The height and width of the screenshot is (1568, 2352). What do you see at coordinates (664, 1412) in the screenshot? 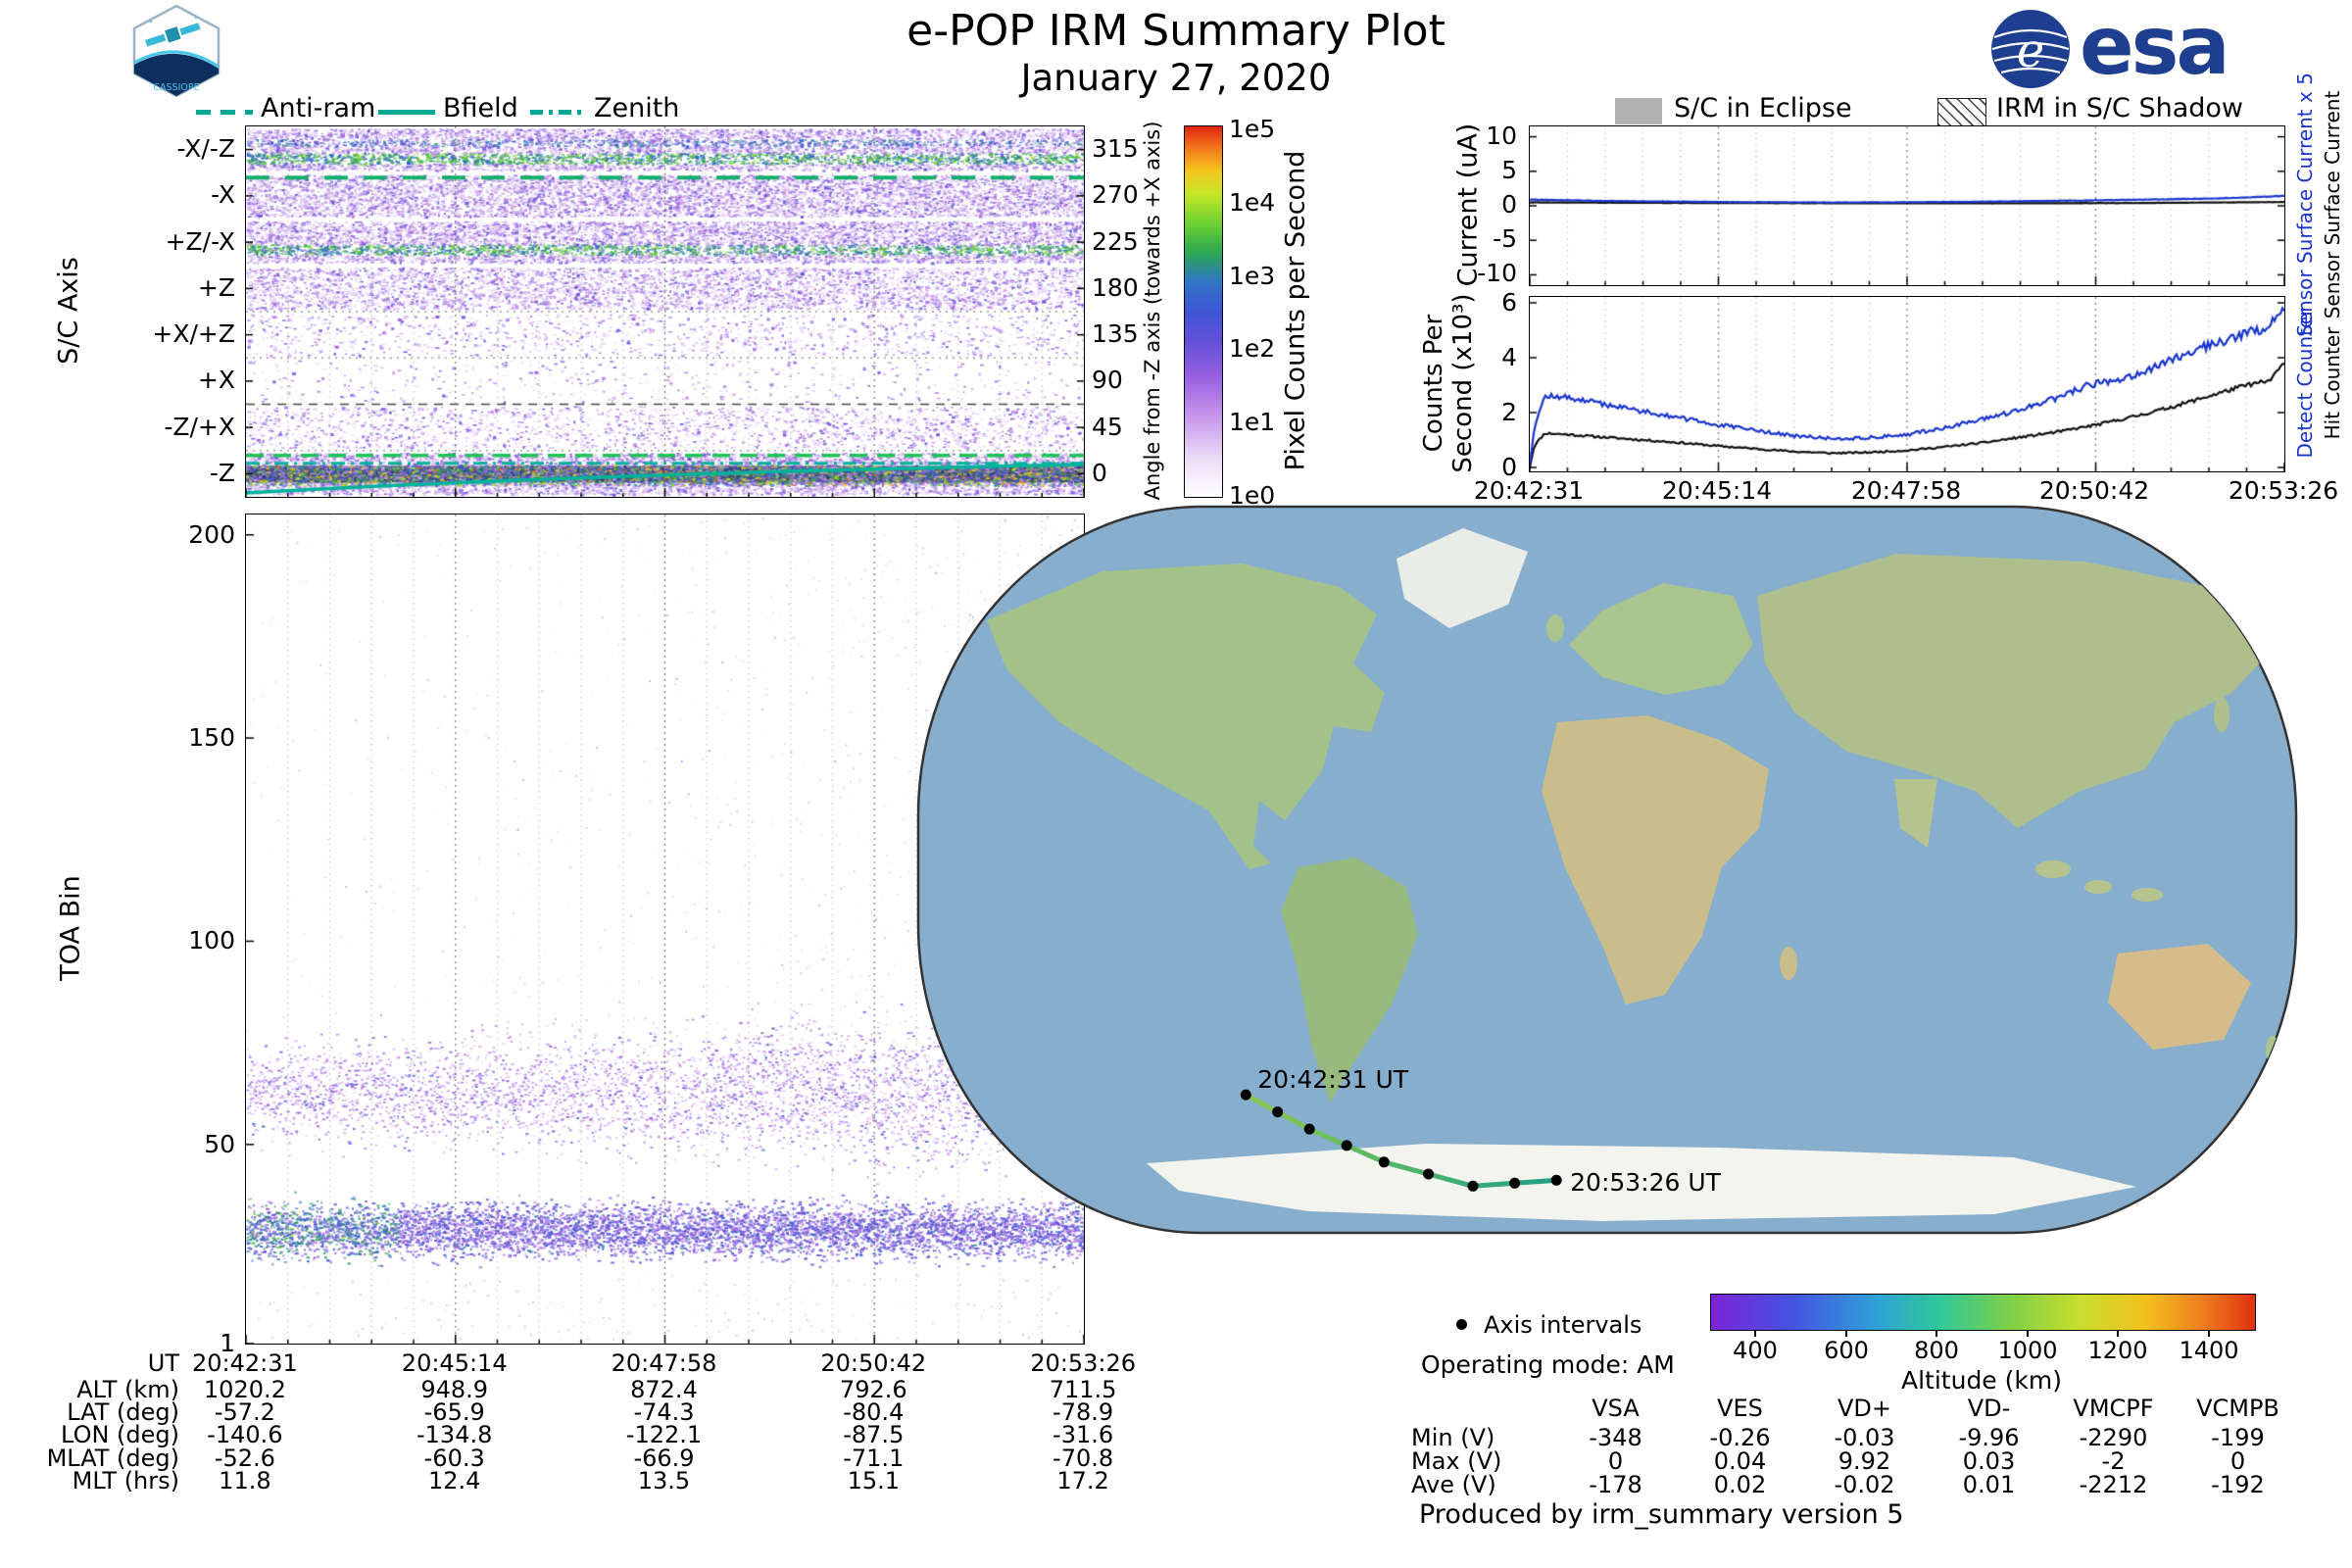
I see `ephemeris-cell: -74.3` at bounding box center [664, 1412].